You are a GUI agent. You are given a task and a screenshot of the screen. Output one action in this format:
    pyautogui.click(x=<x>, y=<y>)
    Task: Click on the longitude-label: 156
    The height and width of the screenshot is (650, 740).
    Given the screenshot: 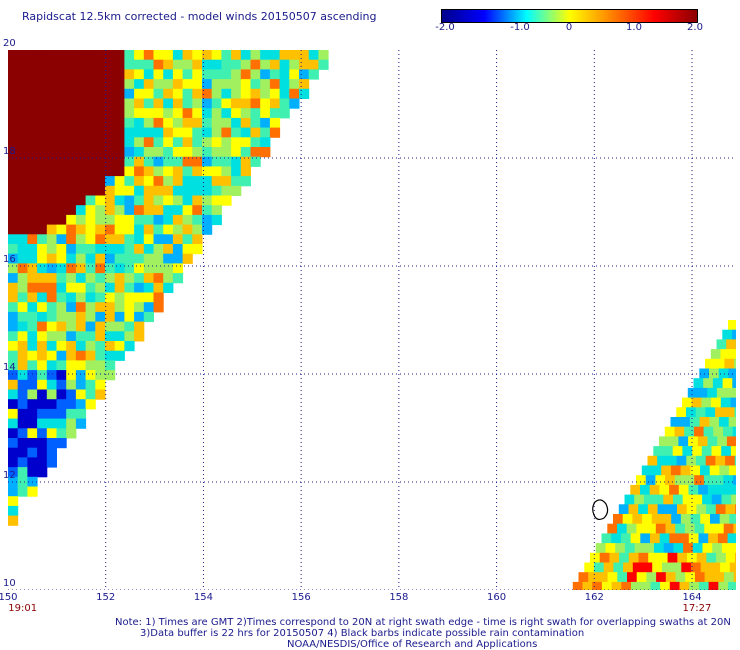 What is the action you would take?
    pyautogui.click(x=301, y=597)
    